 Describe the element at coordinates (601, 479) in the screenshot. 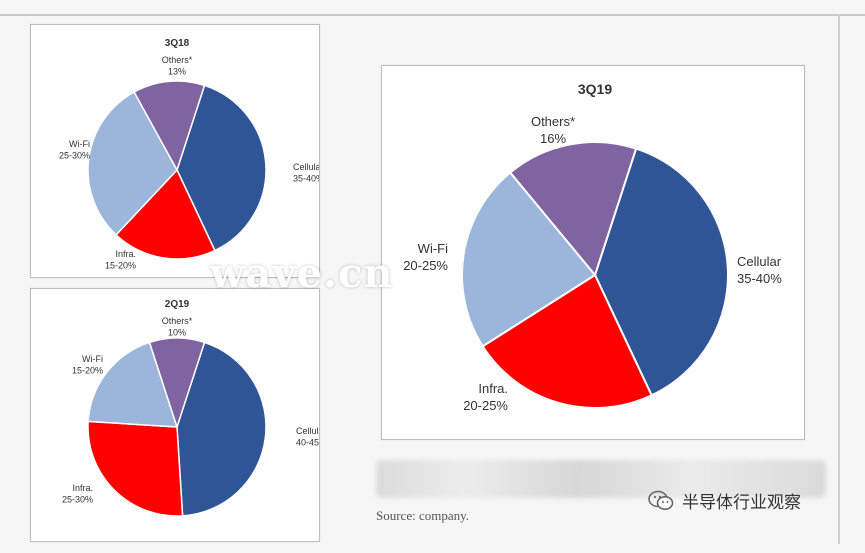

I see `blurred-caption` at that location.